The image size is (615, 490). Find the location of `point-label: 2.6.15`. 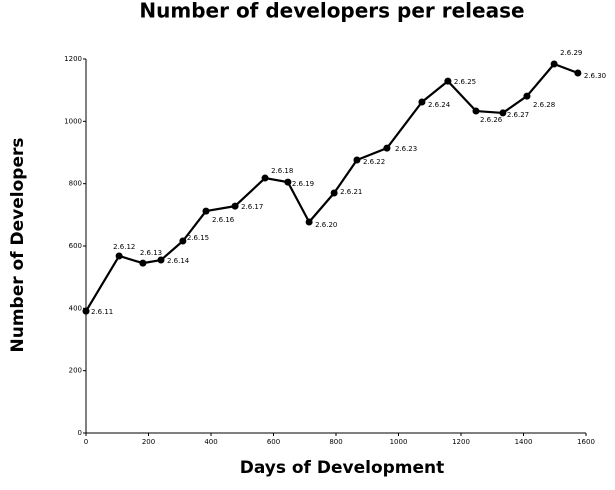

point-label: 2.6.15 is located at coordinates (198, 238).